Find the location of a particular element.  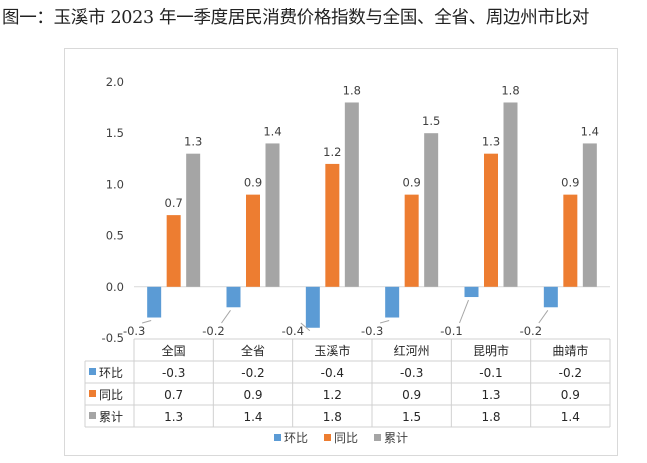

data-label: 0.7 is located at coordinates (174, 203).